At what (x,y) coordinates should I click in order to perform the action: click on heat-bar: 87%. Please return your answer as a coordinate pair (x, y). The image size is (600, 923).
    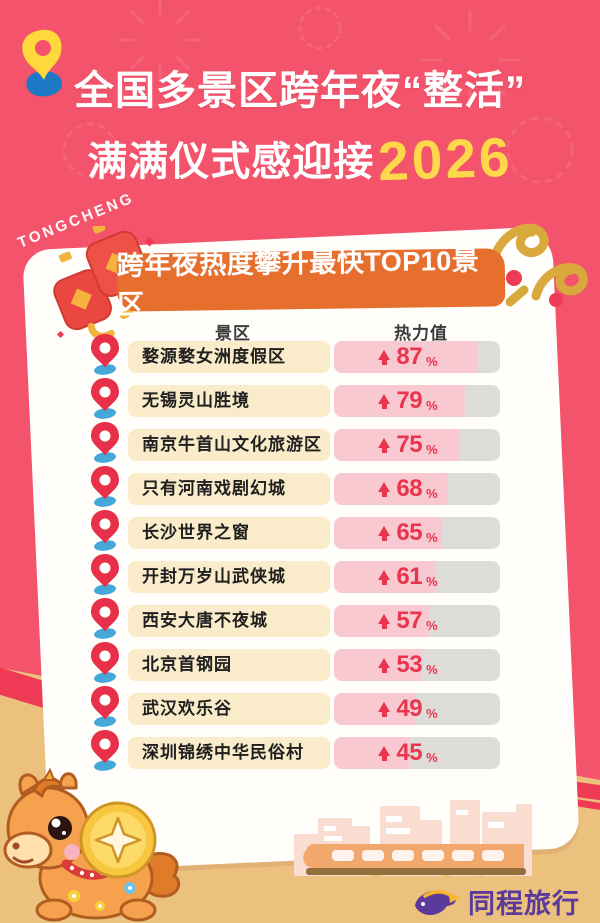
    Looking at the image, I should click on (417, 357).